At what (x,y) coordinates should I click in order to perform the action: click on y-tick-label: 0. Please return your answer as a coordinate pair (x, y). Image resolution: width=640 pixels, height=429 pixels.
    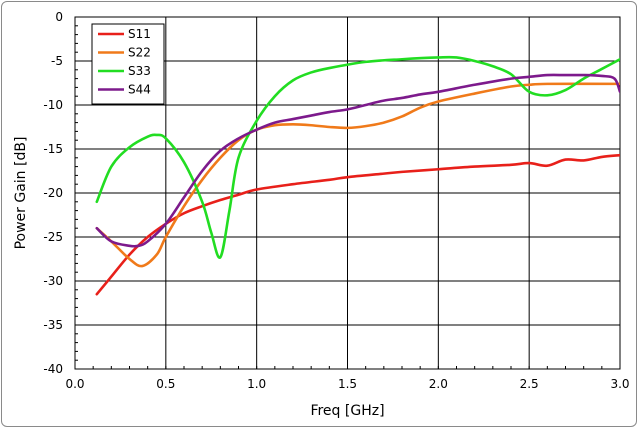
    Looking at the image, I should click on (59, 17).